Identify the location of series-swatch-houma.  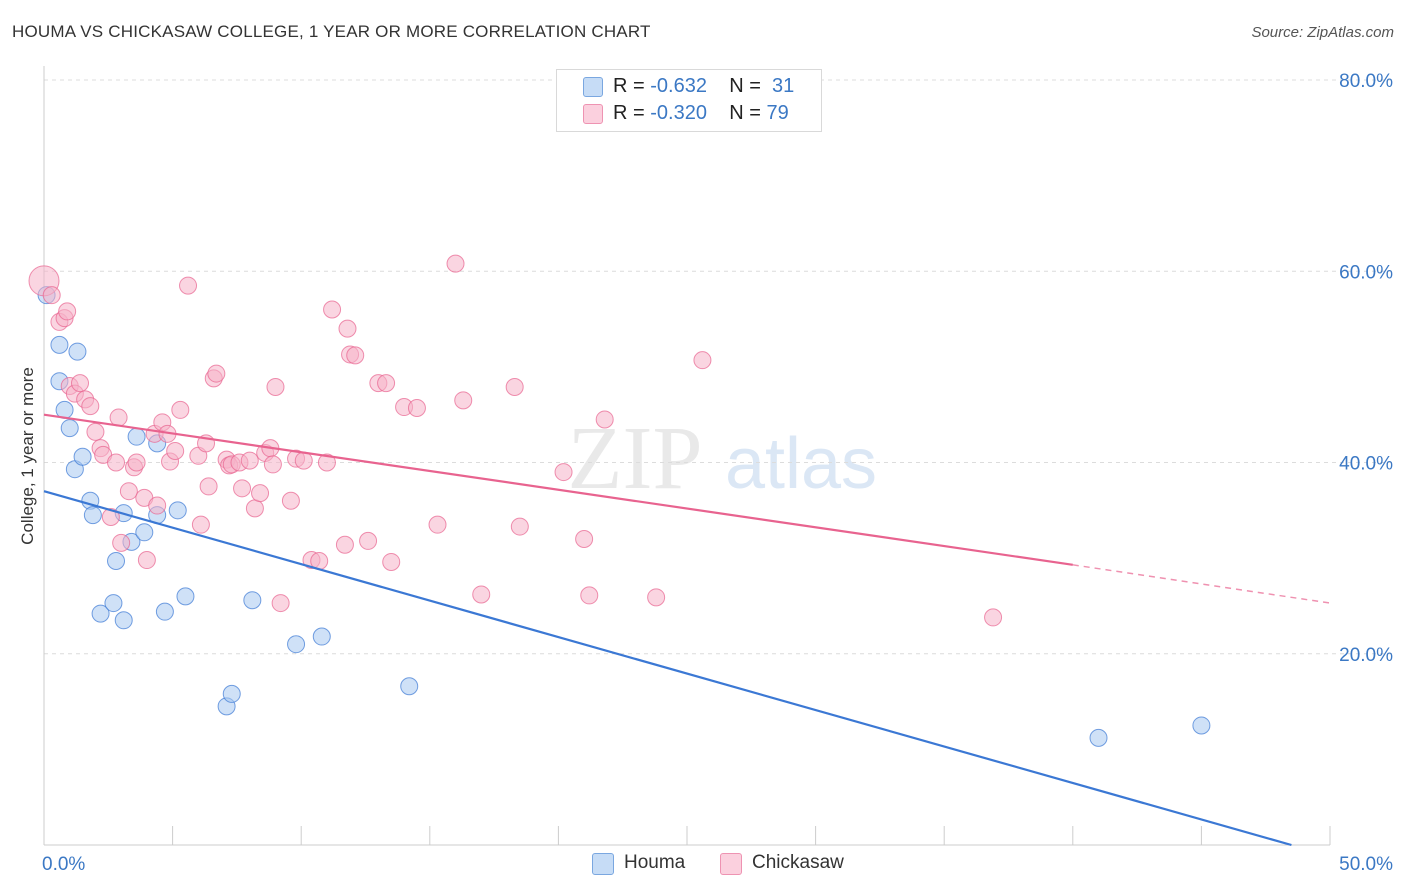
(603, 864).